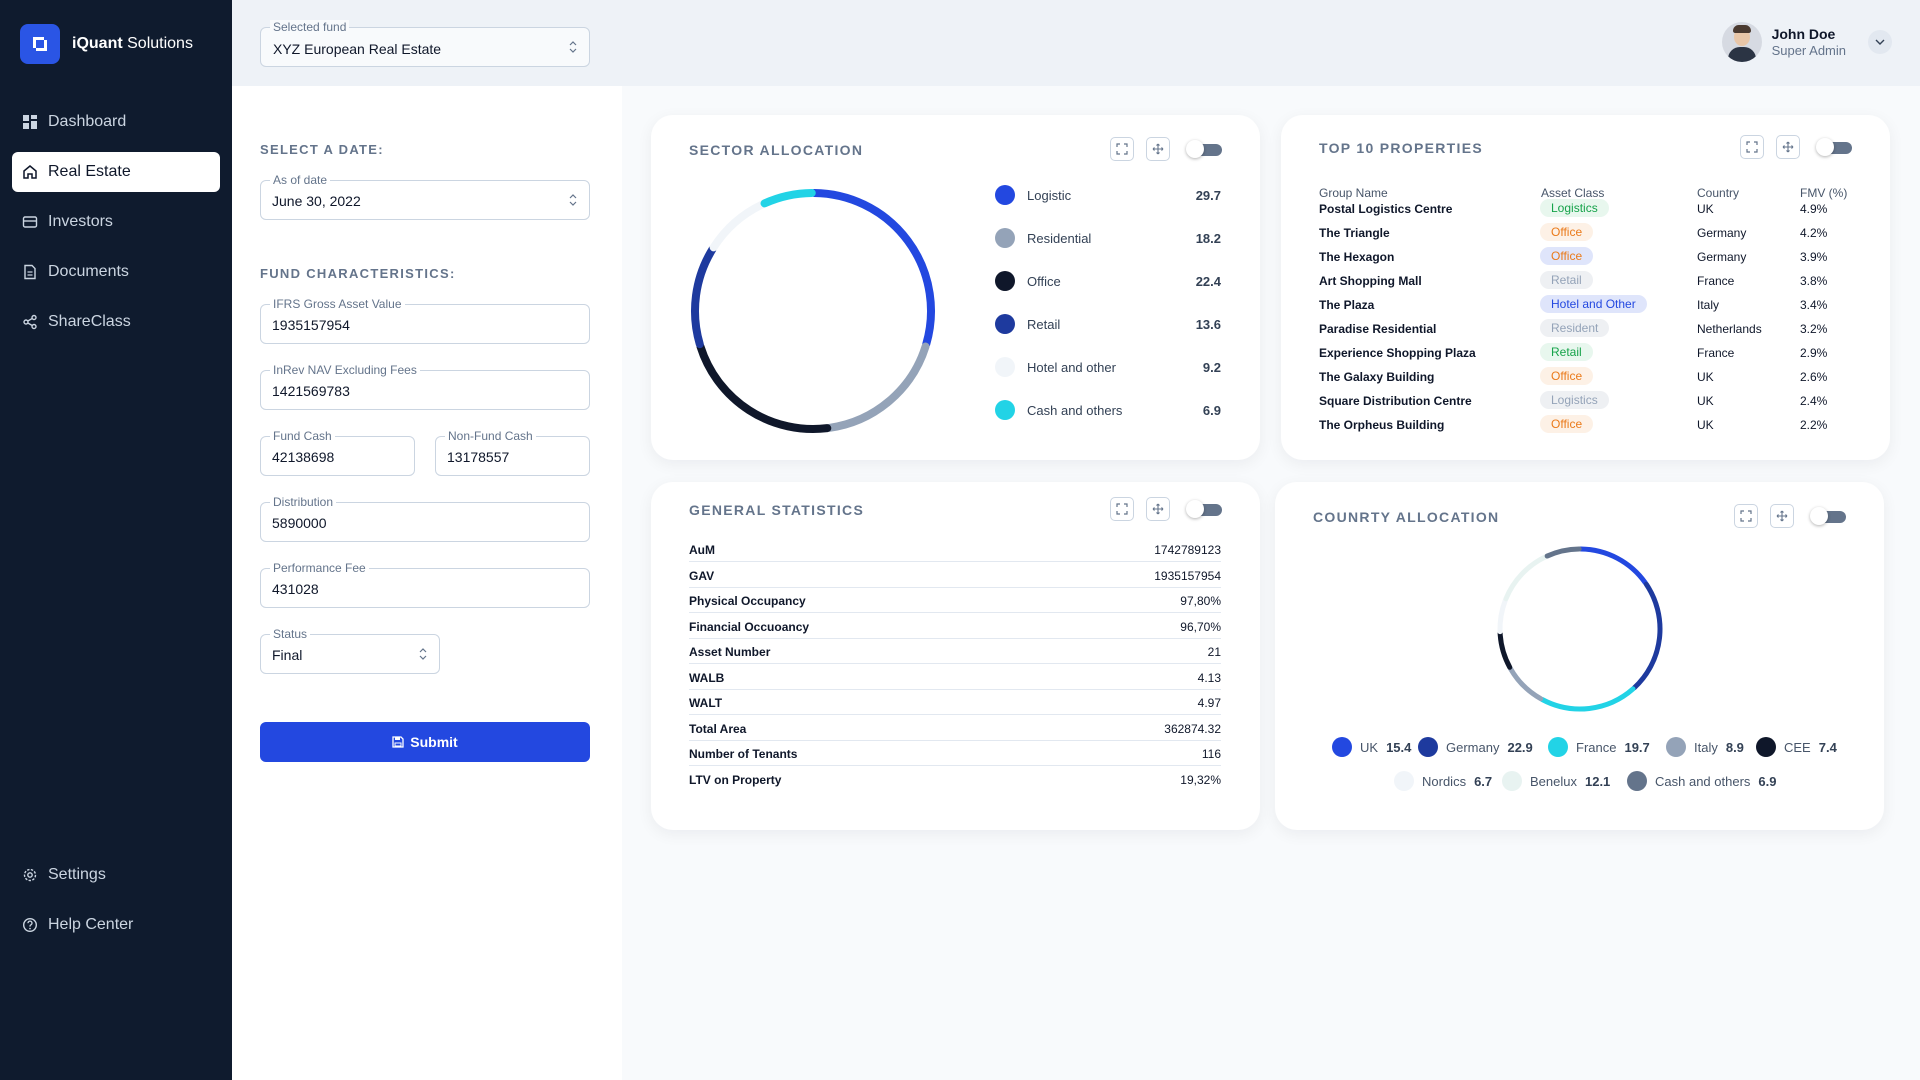 The width and height of the screenshot is (1920, 1080). What do you see at coordinates (1637, 747) in the screenshot?
I see `legend-value: 19.7` at bounding box center [1637, 747].